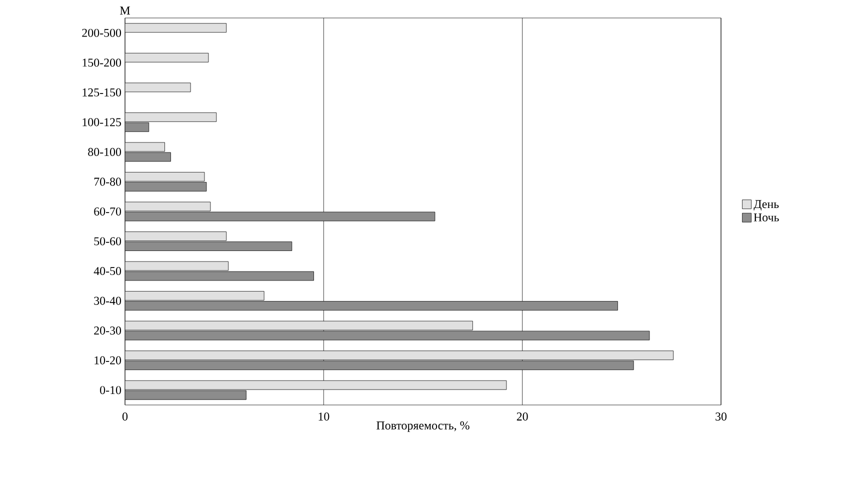  I want to click on x-tick-label: 20, so click(522, 416).